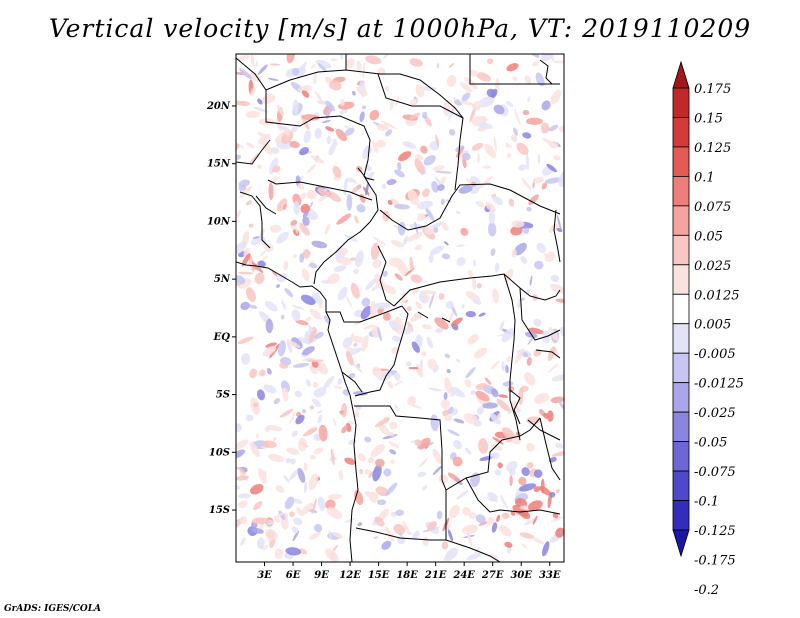  Describe the element at coordinates (712, 266) in the screenshot. I see `colorbar-label: 0.025` at that location.